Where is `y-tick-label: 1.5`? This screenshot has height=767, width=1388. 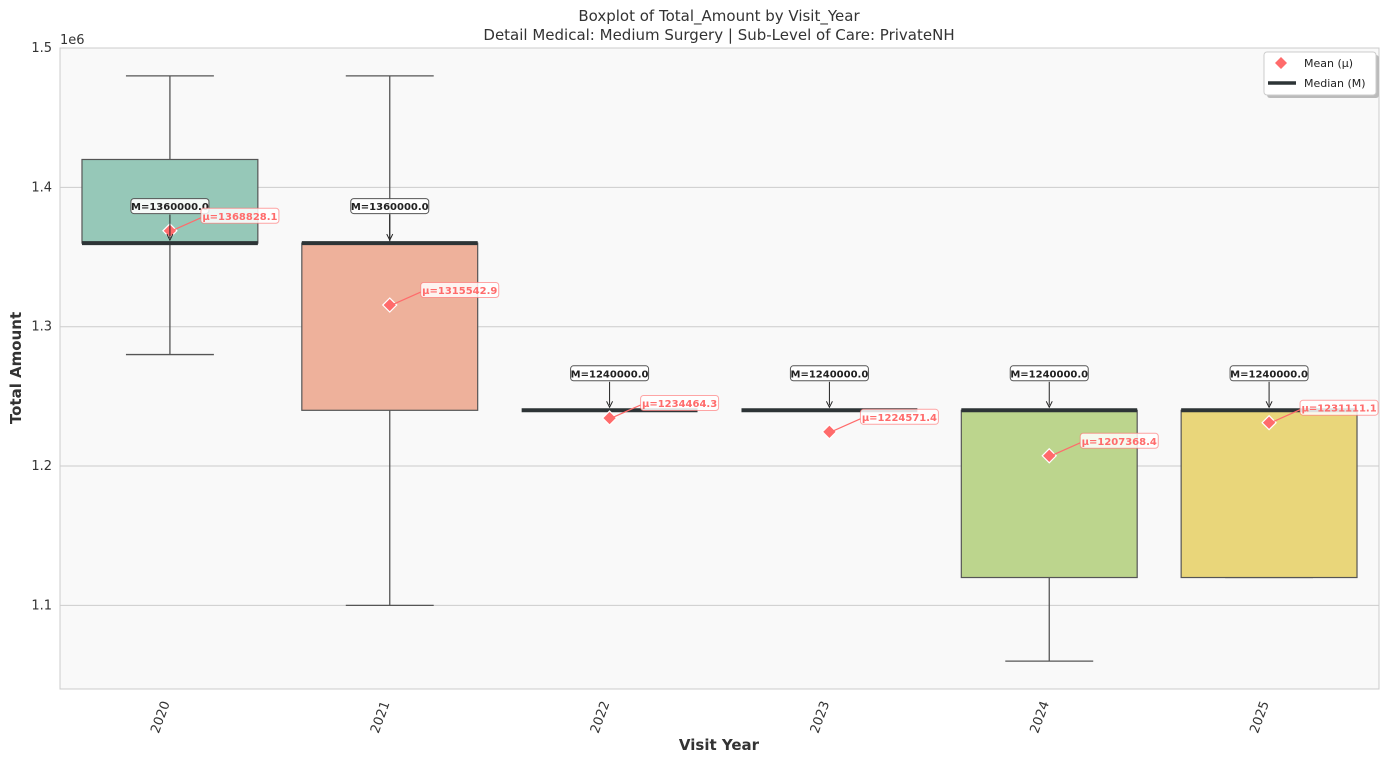
y-tick-label: 1.5 is located at coordinates (41, 48).